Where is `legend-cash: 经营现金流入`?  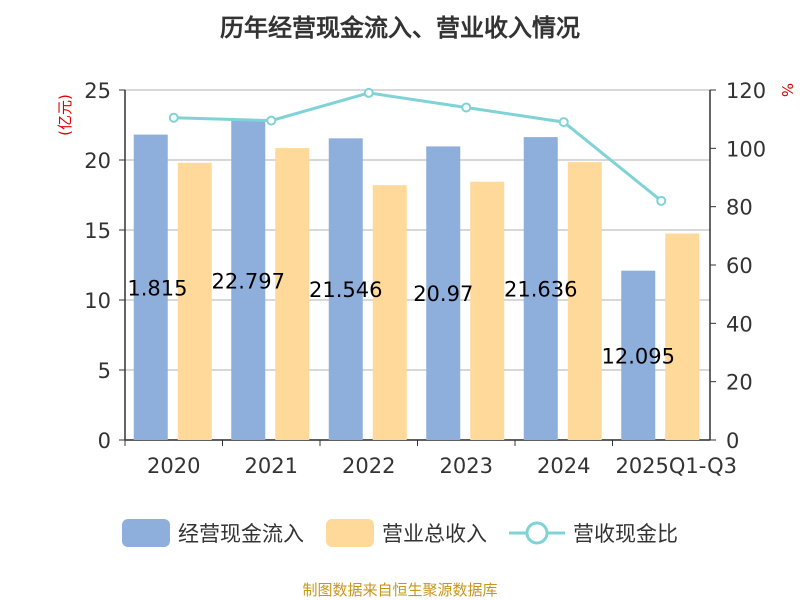
legend-cash: 经营现金流入 is located at coordinates (213, 533).